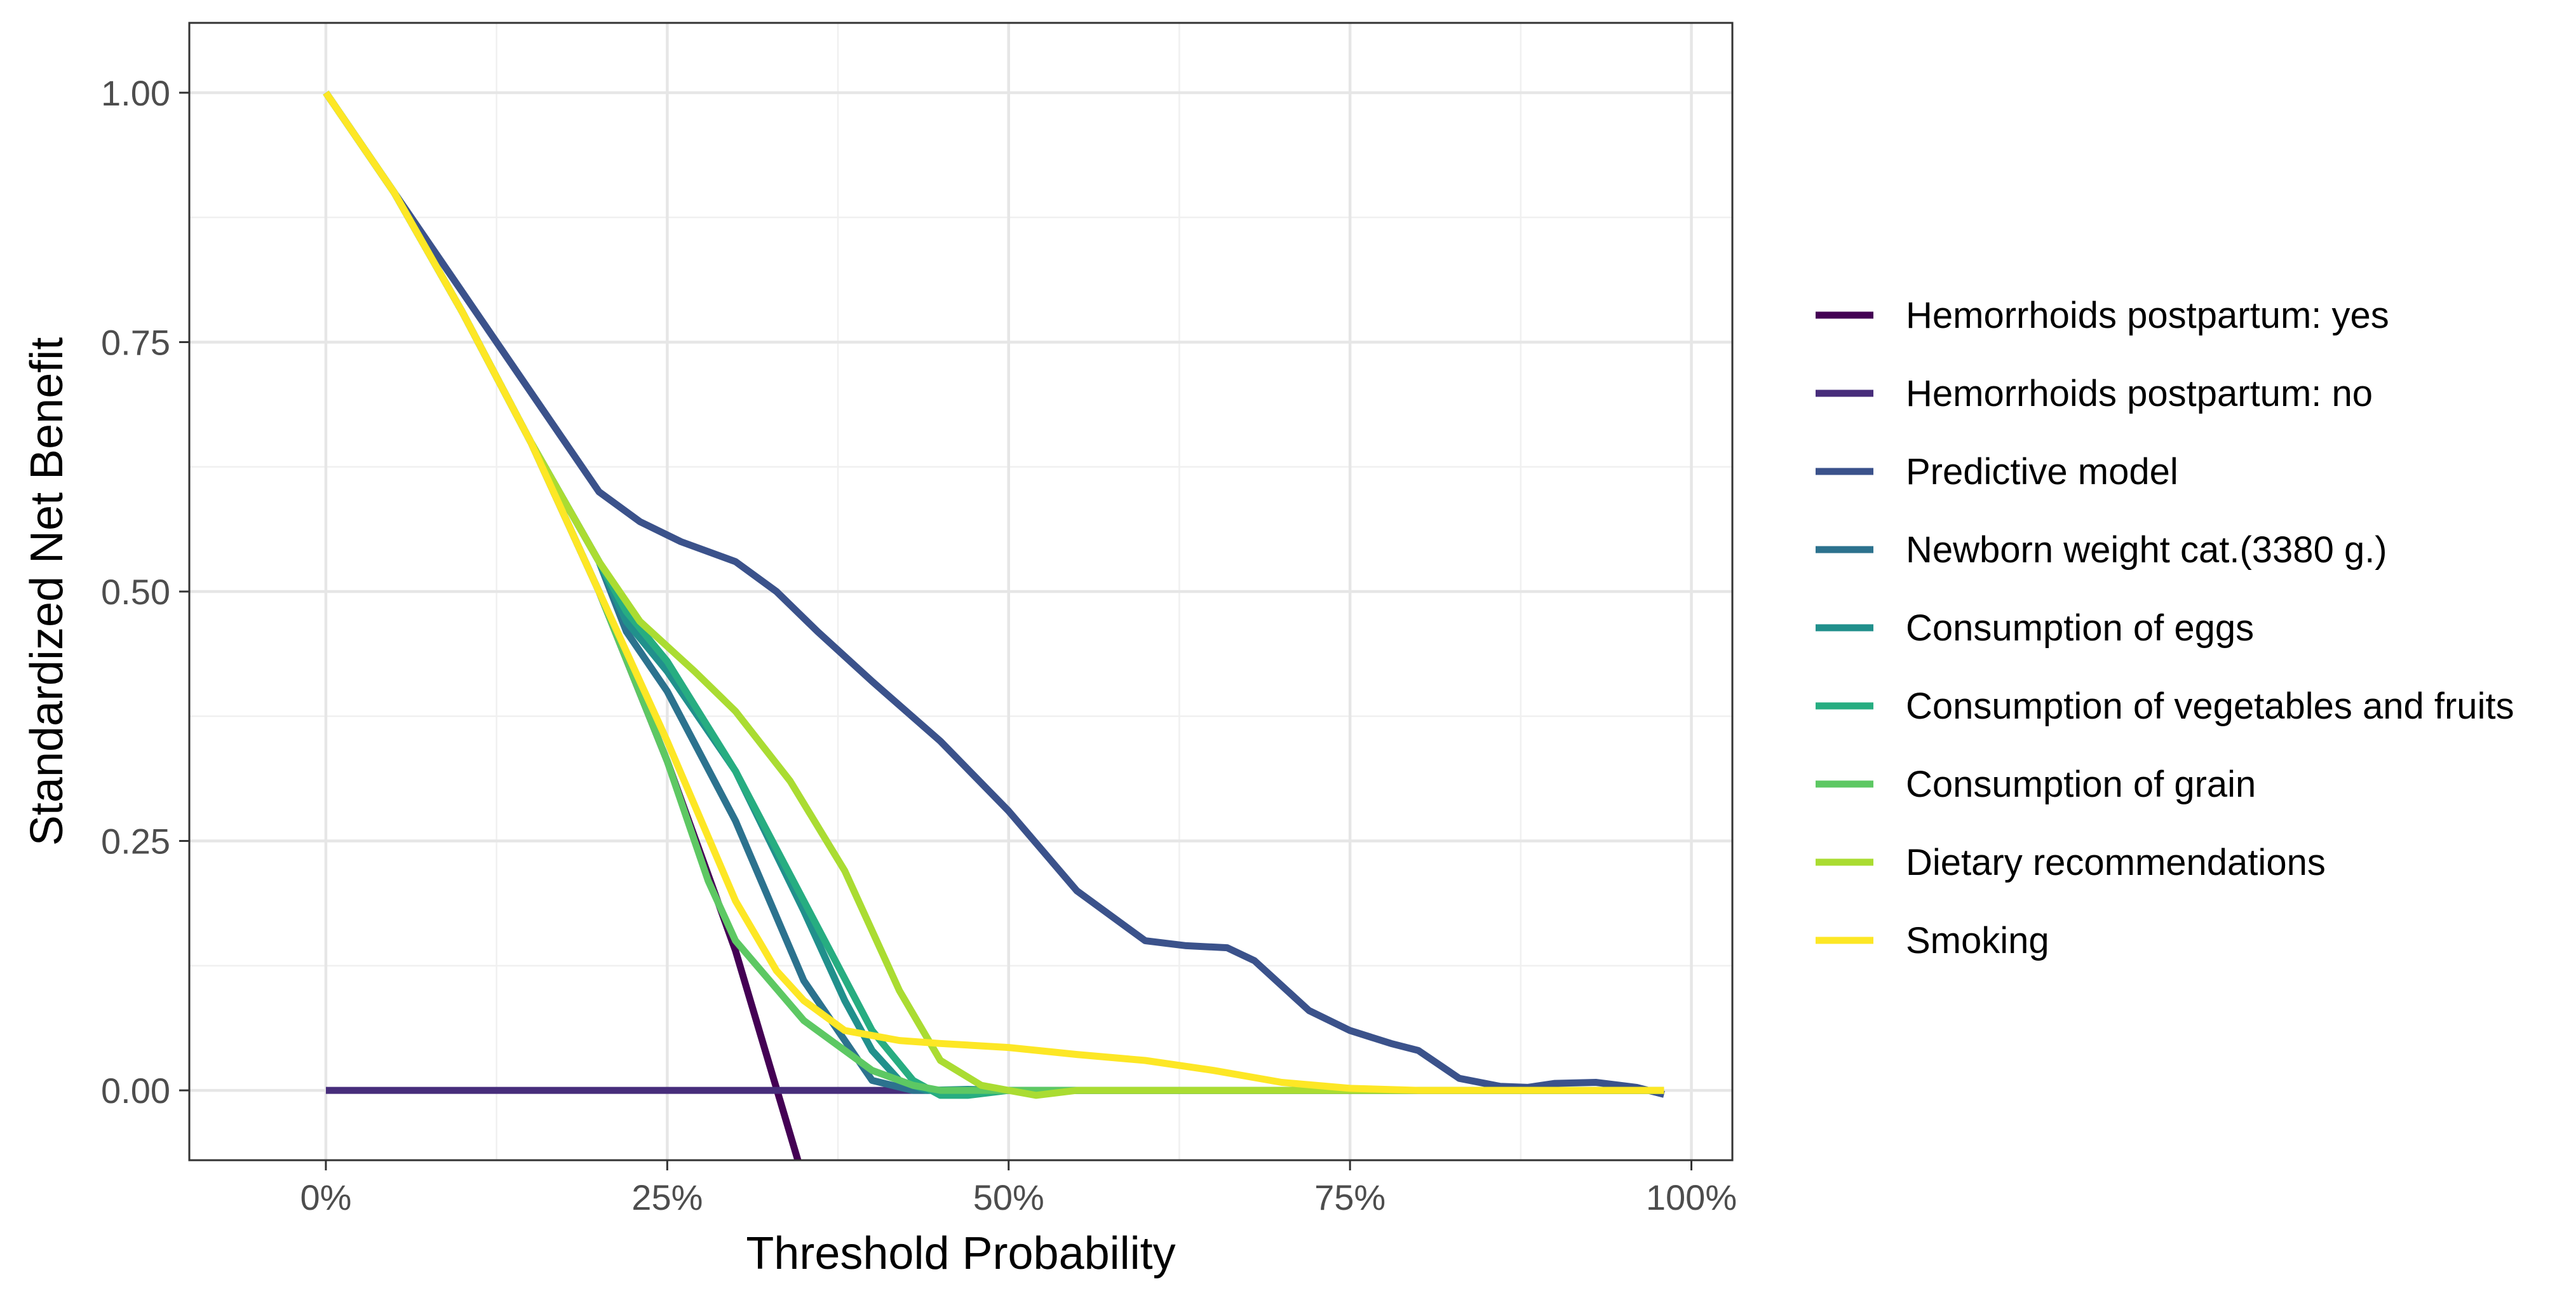  I want to click on legend-label: Hemorrhoids postpartum: no, so click(2139, 393).